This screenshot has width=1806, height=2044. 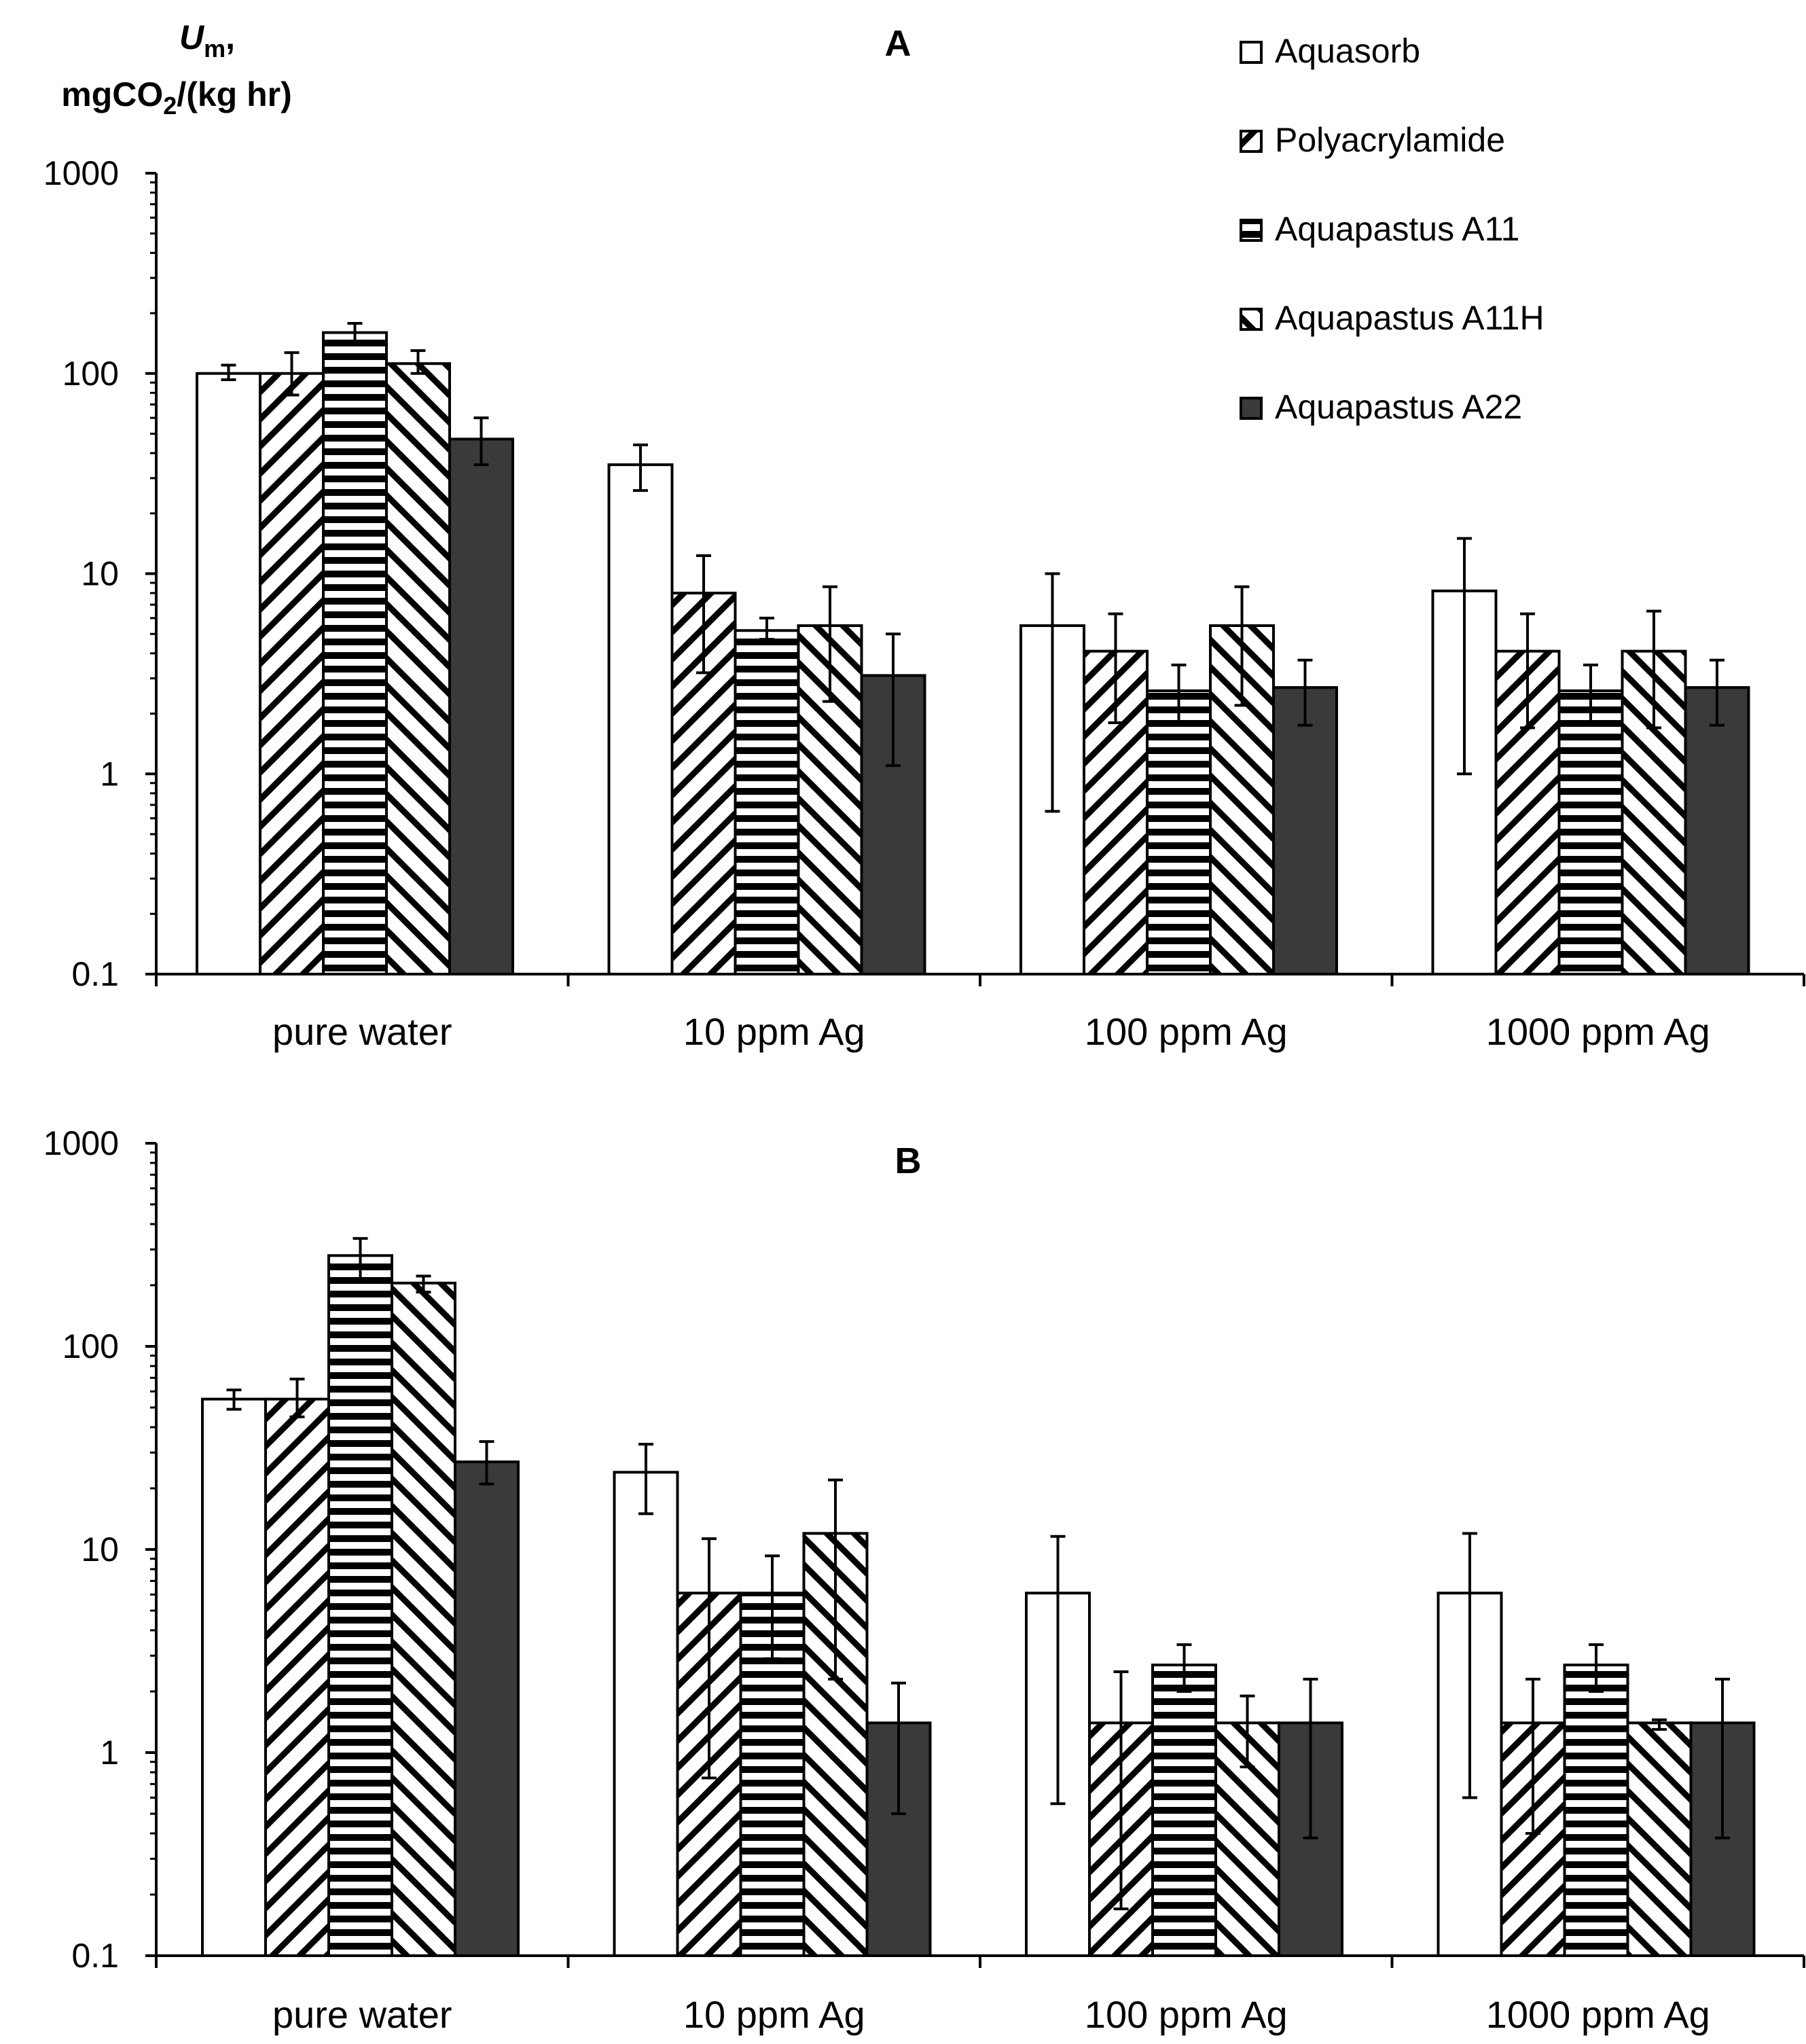 What do you see at coordinates (192, 37) in the screenshot?
I see `y-label-symbol: U` at bounding box center [192, 37].